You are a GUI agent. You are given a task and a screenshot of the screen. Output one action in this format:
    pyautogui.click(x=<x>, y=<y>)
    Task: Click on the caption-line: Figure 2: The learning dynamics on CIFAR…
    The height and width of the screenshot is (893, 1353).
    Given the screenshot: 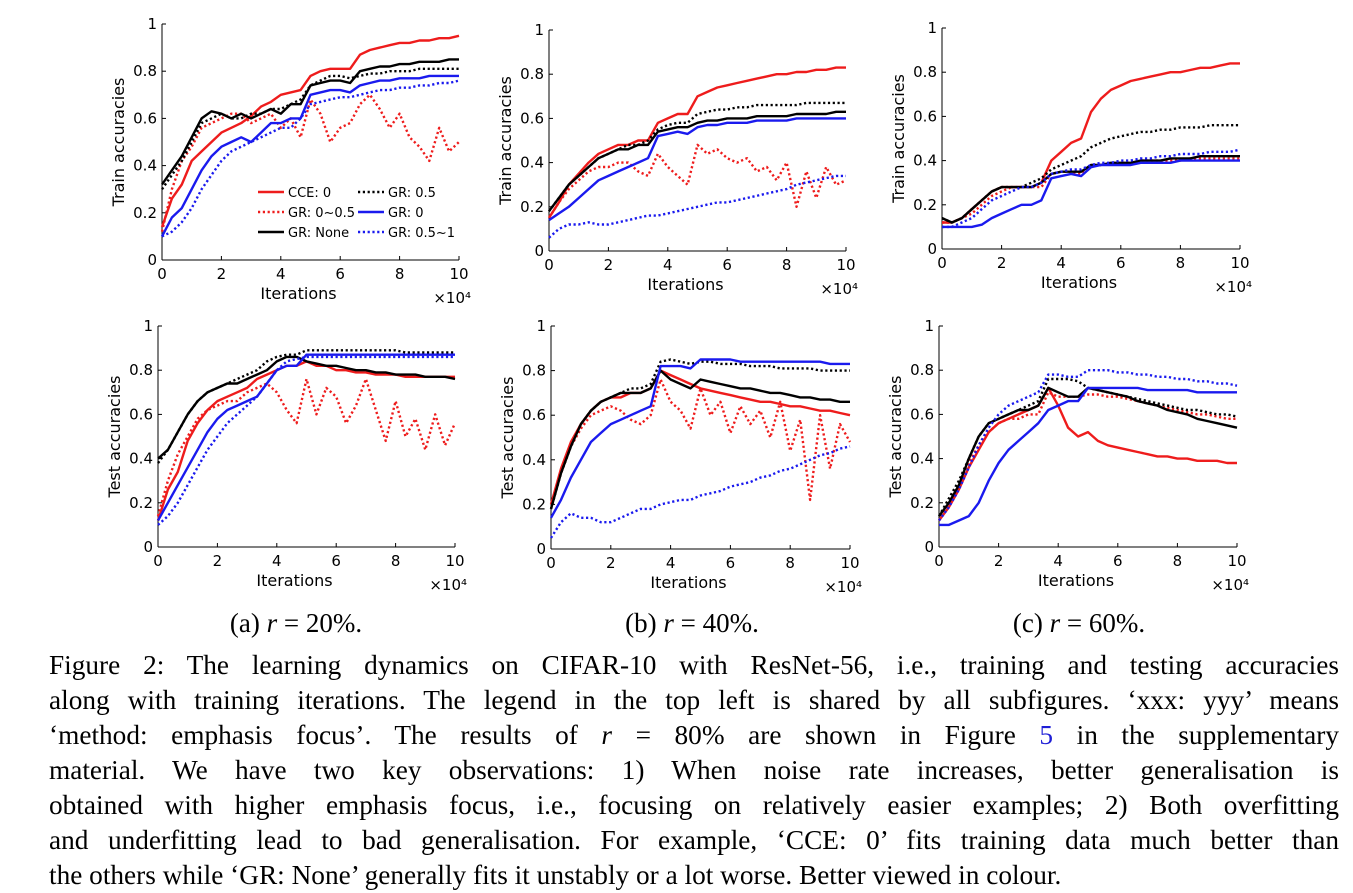 What is the action you would take?
    pyautogui.click(x=694, y=665)
    